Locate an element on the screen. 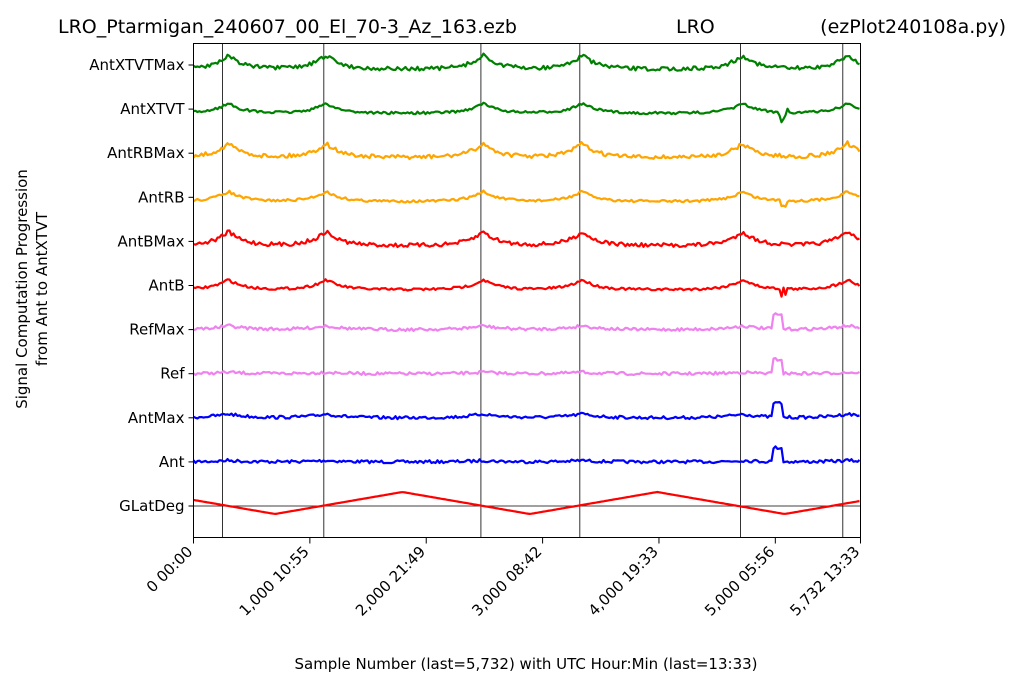 This screenshot has width=1024, height=688. y-tick-label-refmax: RefMax is located at coordinates (156, 330).